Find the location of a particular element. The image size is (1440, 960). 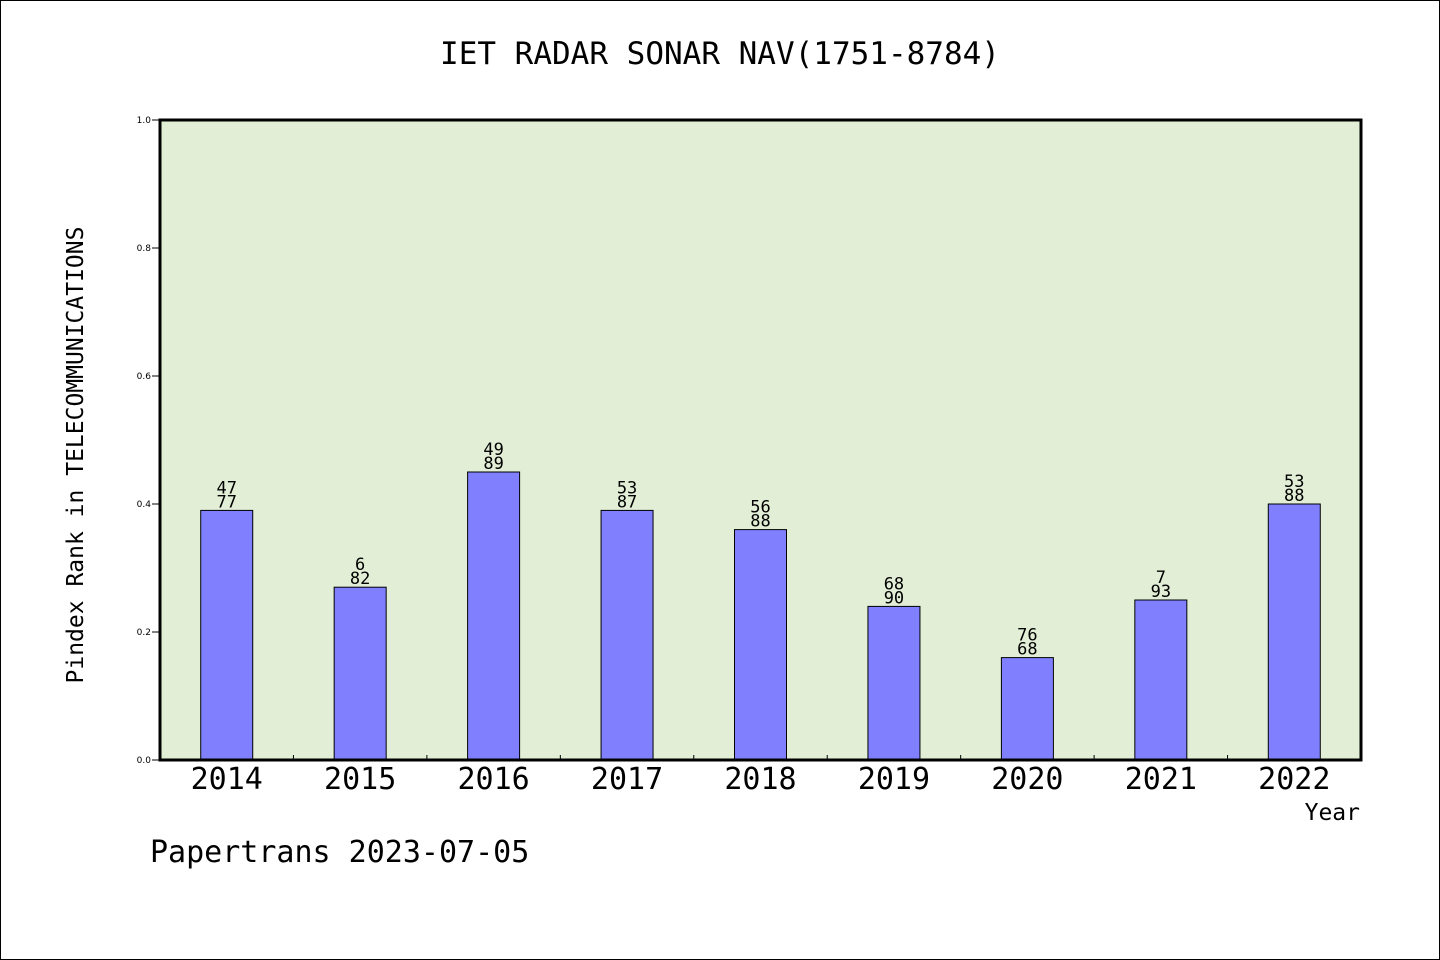

y-tick-label: 0.0 is located at coordinates (144, 761).